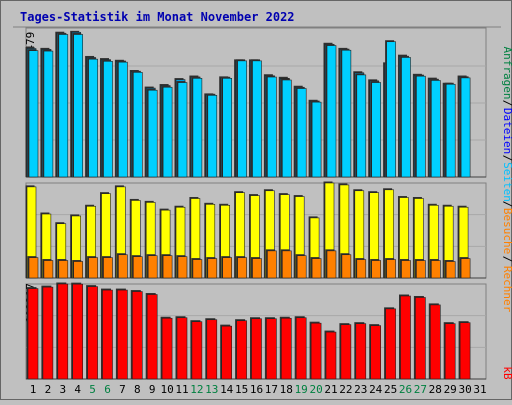  I want to click on x-tick-label: 28, so click(435, 389).